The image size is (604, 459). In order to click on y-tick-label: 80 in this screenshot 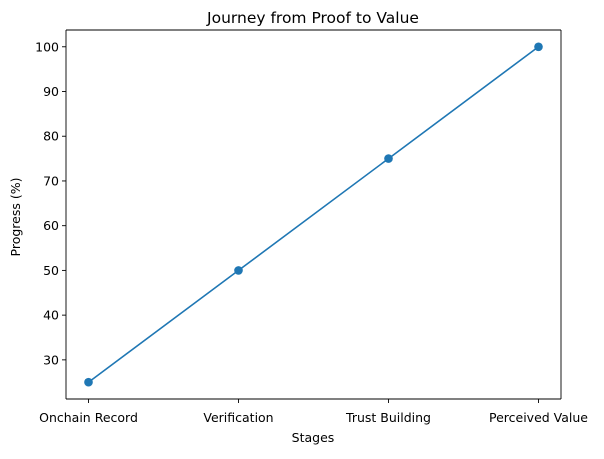, I will do `click(51, 136)`.